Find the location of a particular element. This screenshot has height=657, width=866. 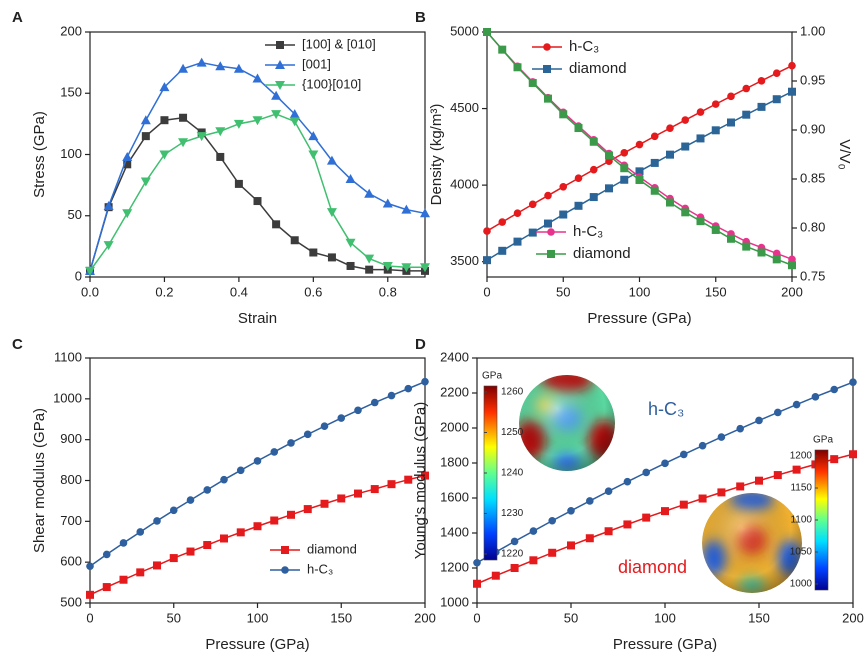

colorbar-tick-label: 1230 is located at coordinates (512, 513).